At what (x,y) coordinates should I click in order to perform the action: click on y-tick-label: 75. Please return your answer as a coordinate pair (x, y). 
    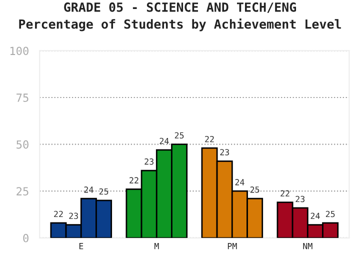
    Looking at the image, I should click on (22, 98).